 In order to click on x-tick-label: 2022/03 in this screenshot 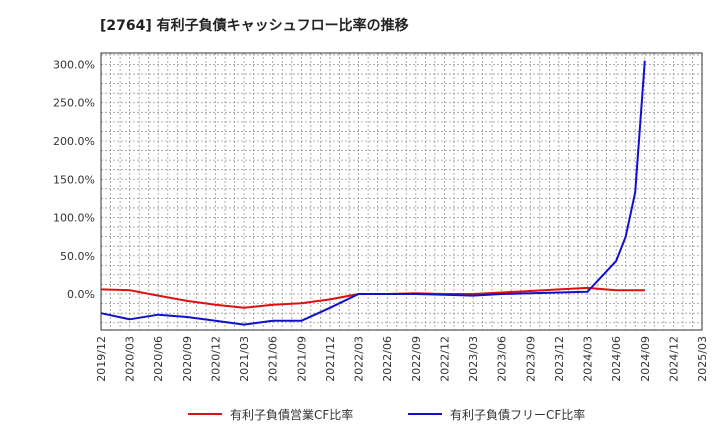, I will do `click(359, 359)`.